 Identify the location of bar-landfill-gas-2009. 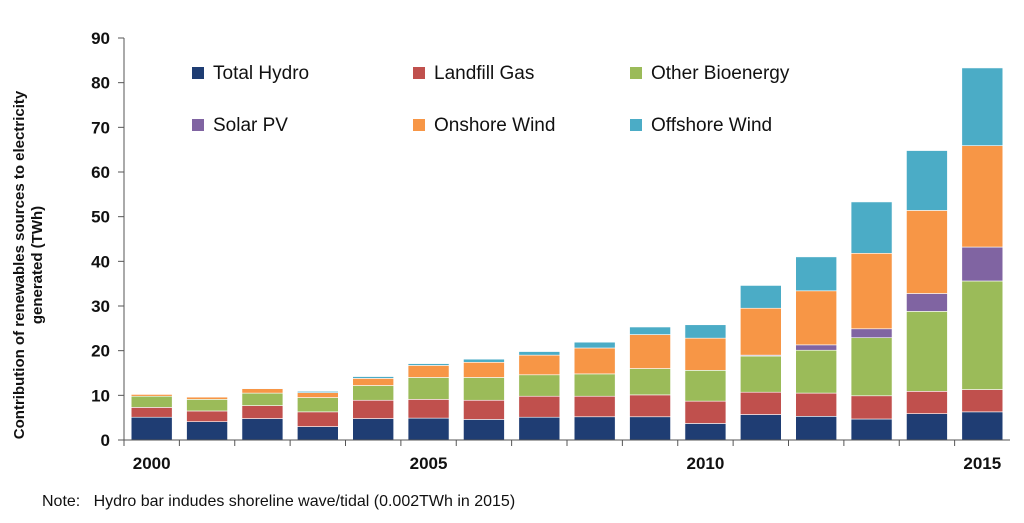
(650, 406).